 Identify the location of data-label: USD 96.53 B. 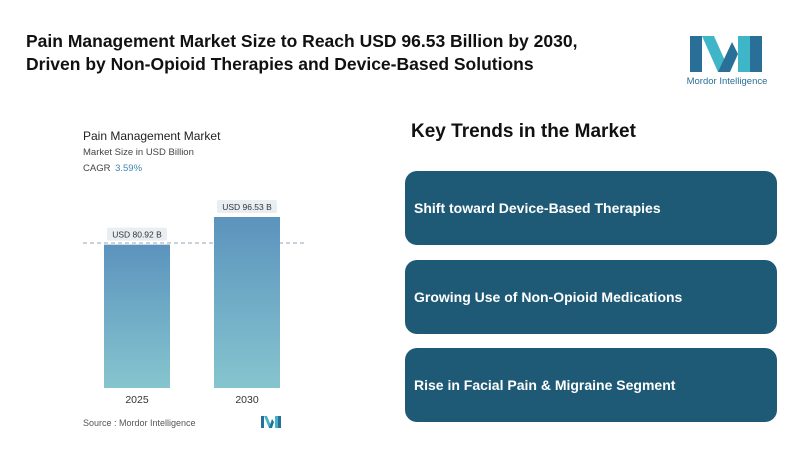
(247, 207).